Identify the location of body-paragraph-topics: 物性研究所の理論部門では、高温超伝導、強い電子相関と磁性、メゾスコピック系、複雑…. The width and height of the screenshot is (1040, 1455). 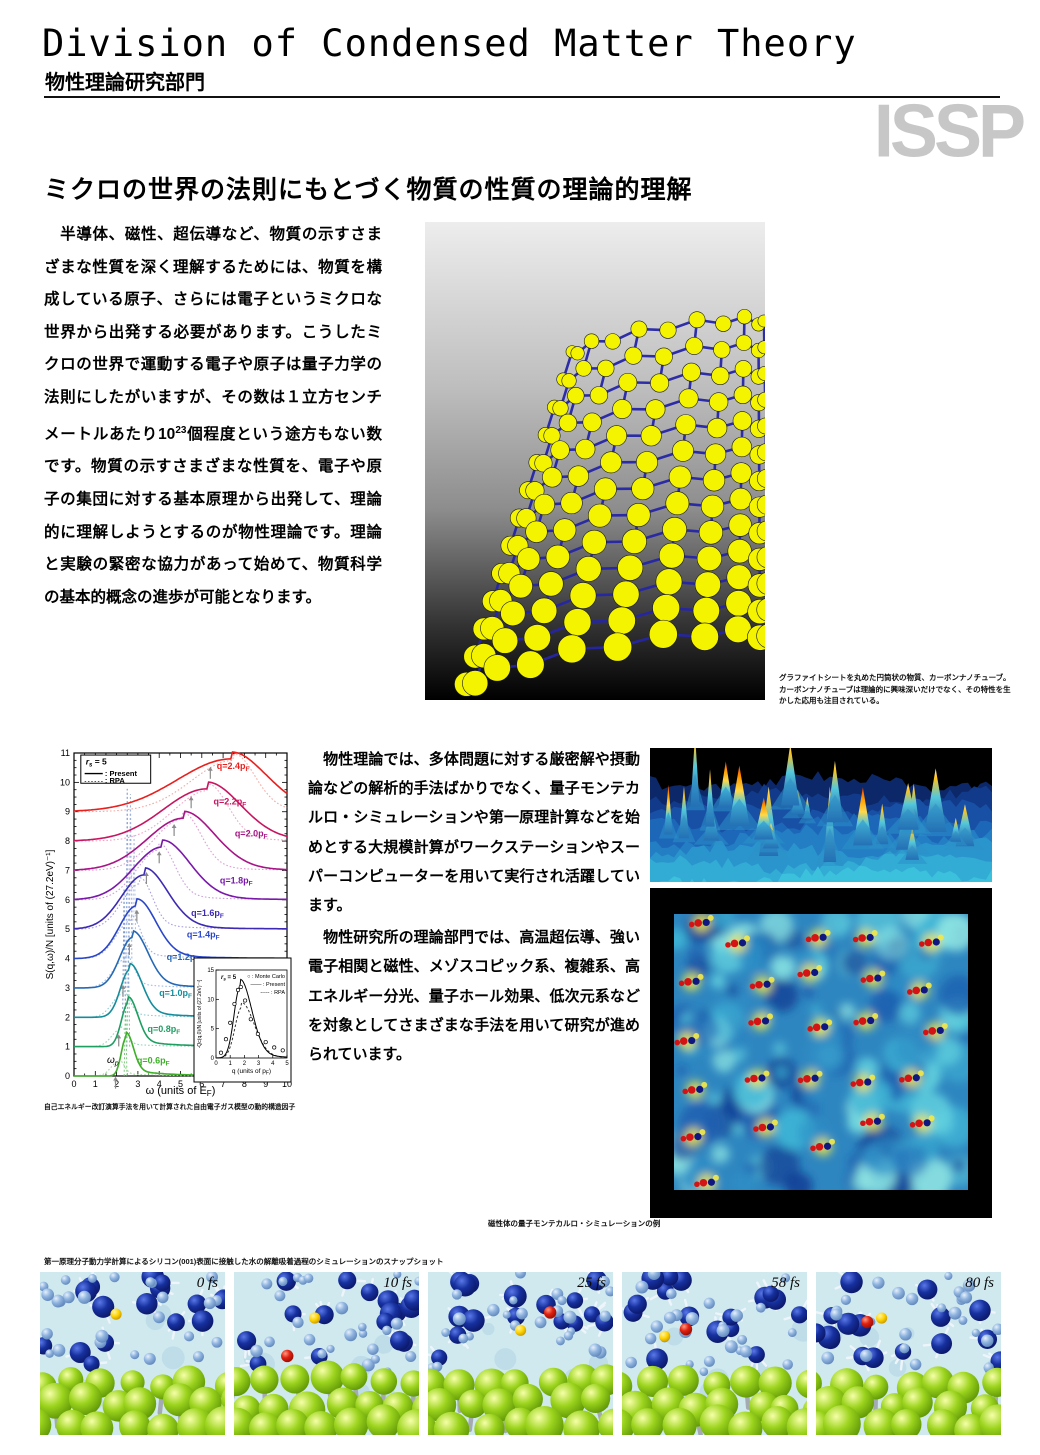
(474, 996).